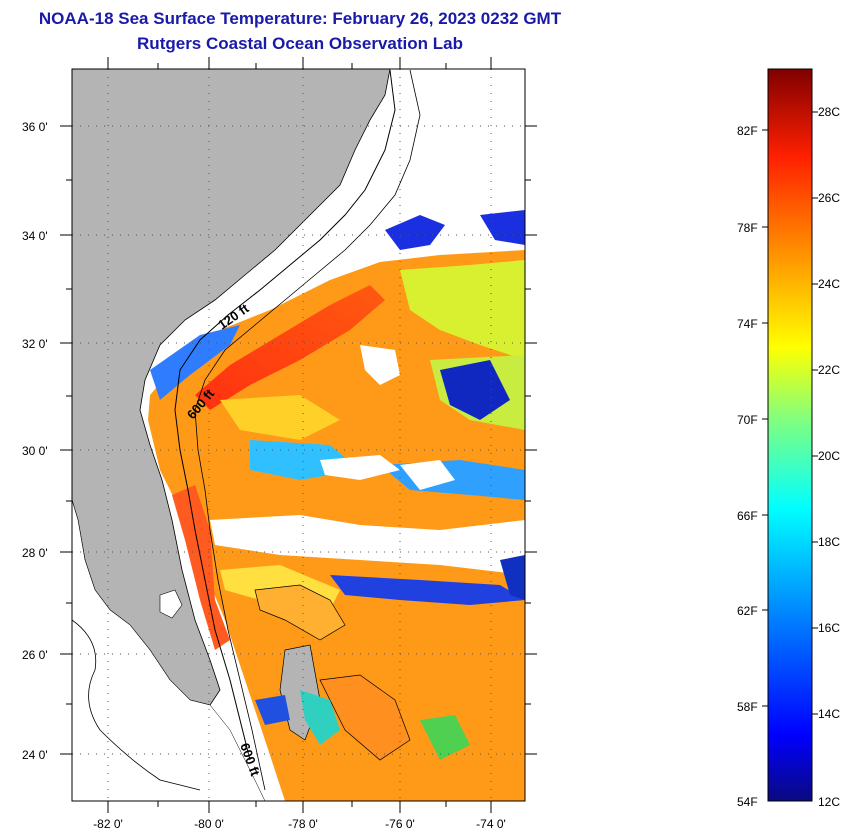  Describe the element at coordinates (829, 456) in the screenshot. I see `colorbar-c-20: 20C` at that location.